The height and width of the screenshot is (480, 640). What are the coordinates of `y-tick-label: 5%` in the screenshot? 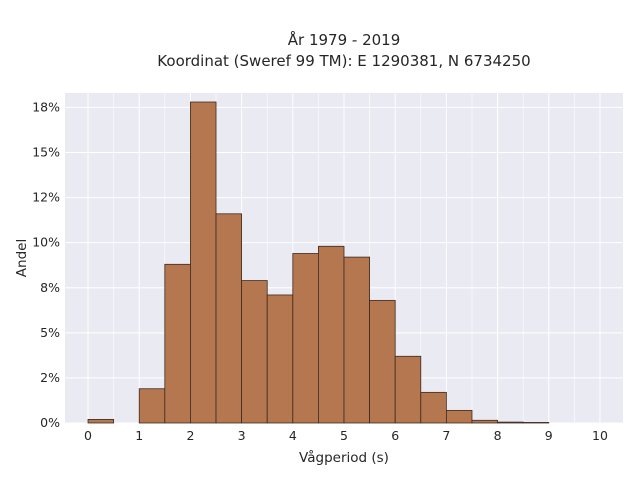 It's located at (50, 332).